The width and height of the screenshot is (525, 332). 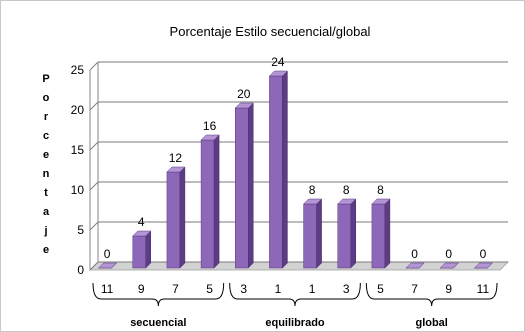 What do you see at coordinates (78, 190) in the screenshot?
I see `y-tick-label: 10` at bounding box center [78, 190].